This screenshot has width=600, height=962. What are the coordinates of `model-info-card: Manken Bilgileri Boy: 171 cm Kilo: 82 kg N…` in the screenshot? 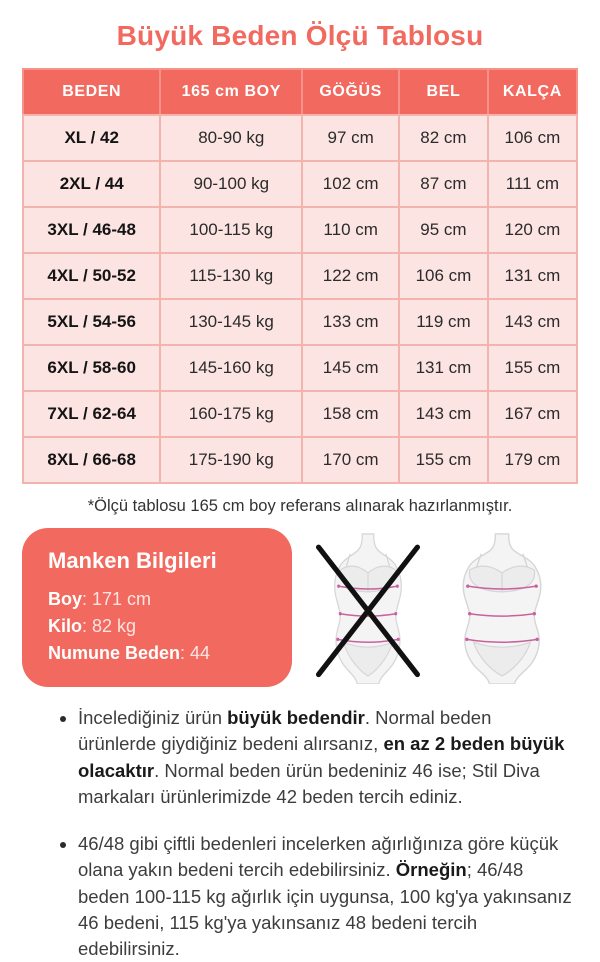 It's located at (157, 607).